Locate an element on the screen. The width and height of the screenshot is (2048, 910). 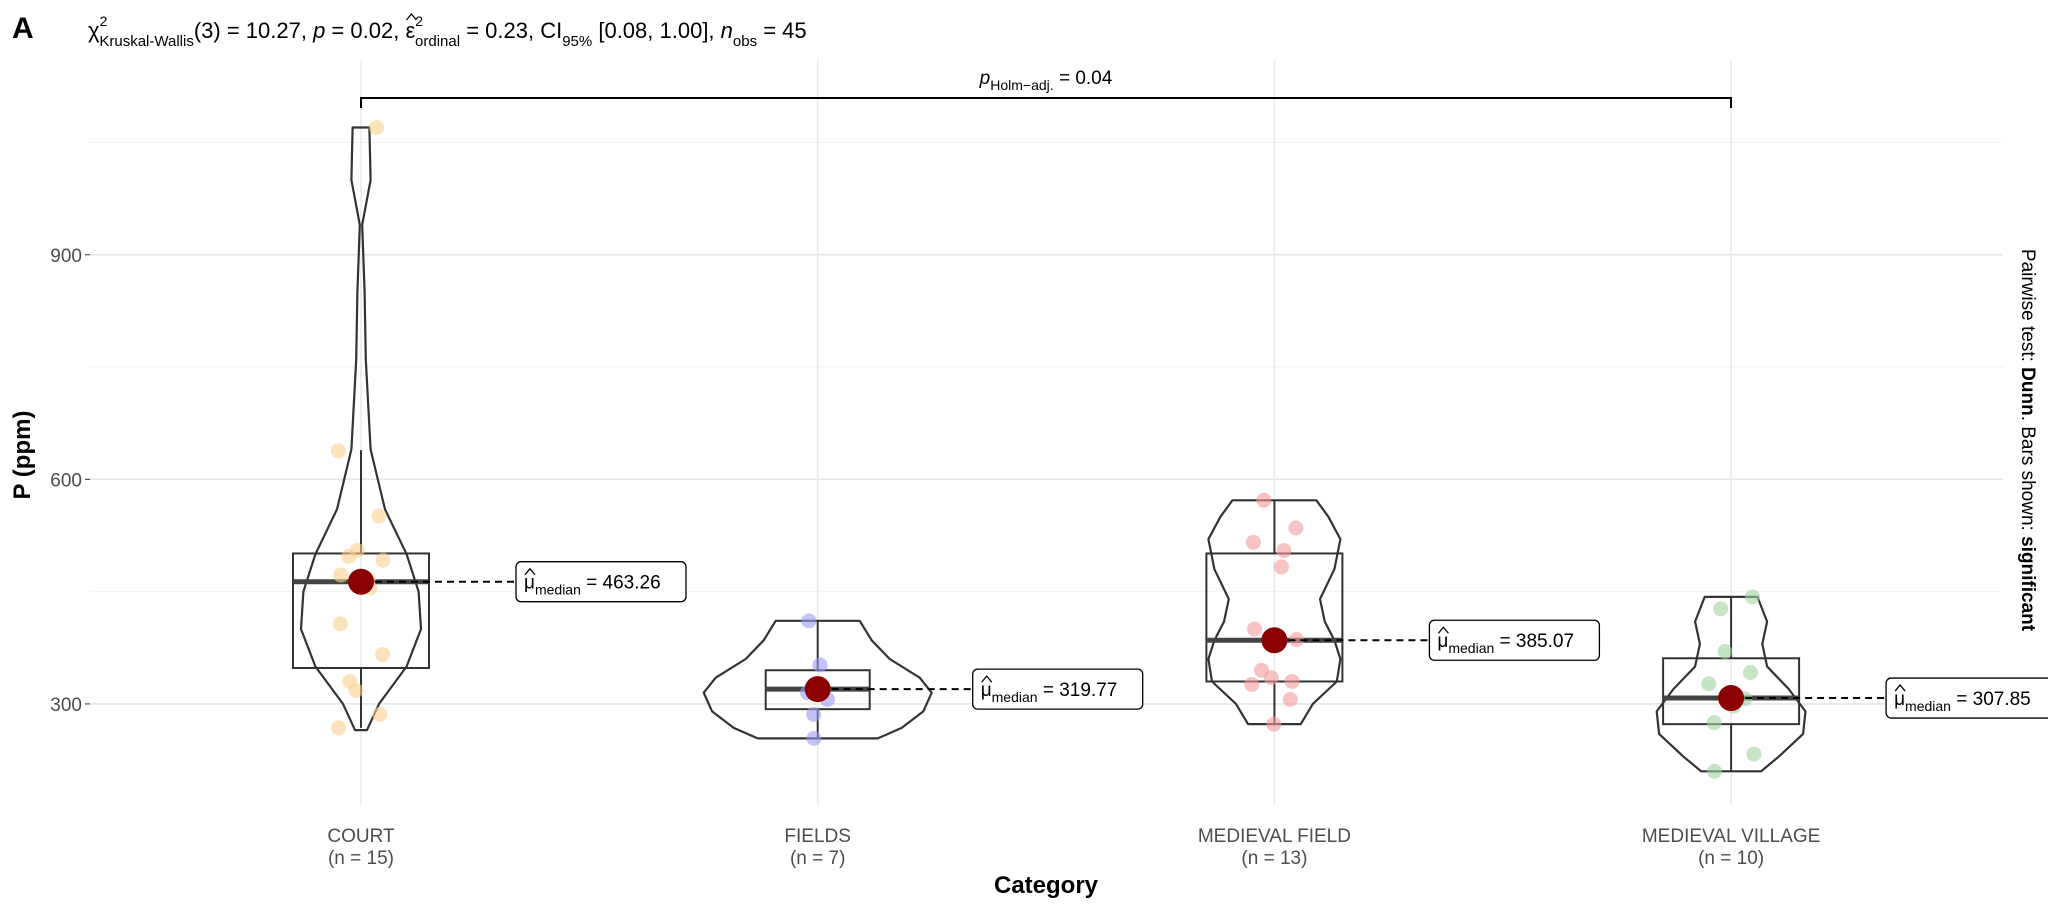
violin-fields is located at coordinates (817, 679).